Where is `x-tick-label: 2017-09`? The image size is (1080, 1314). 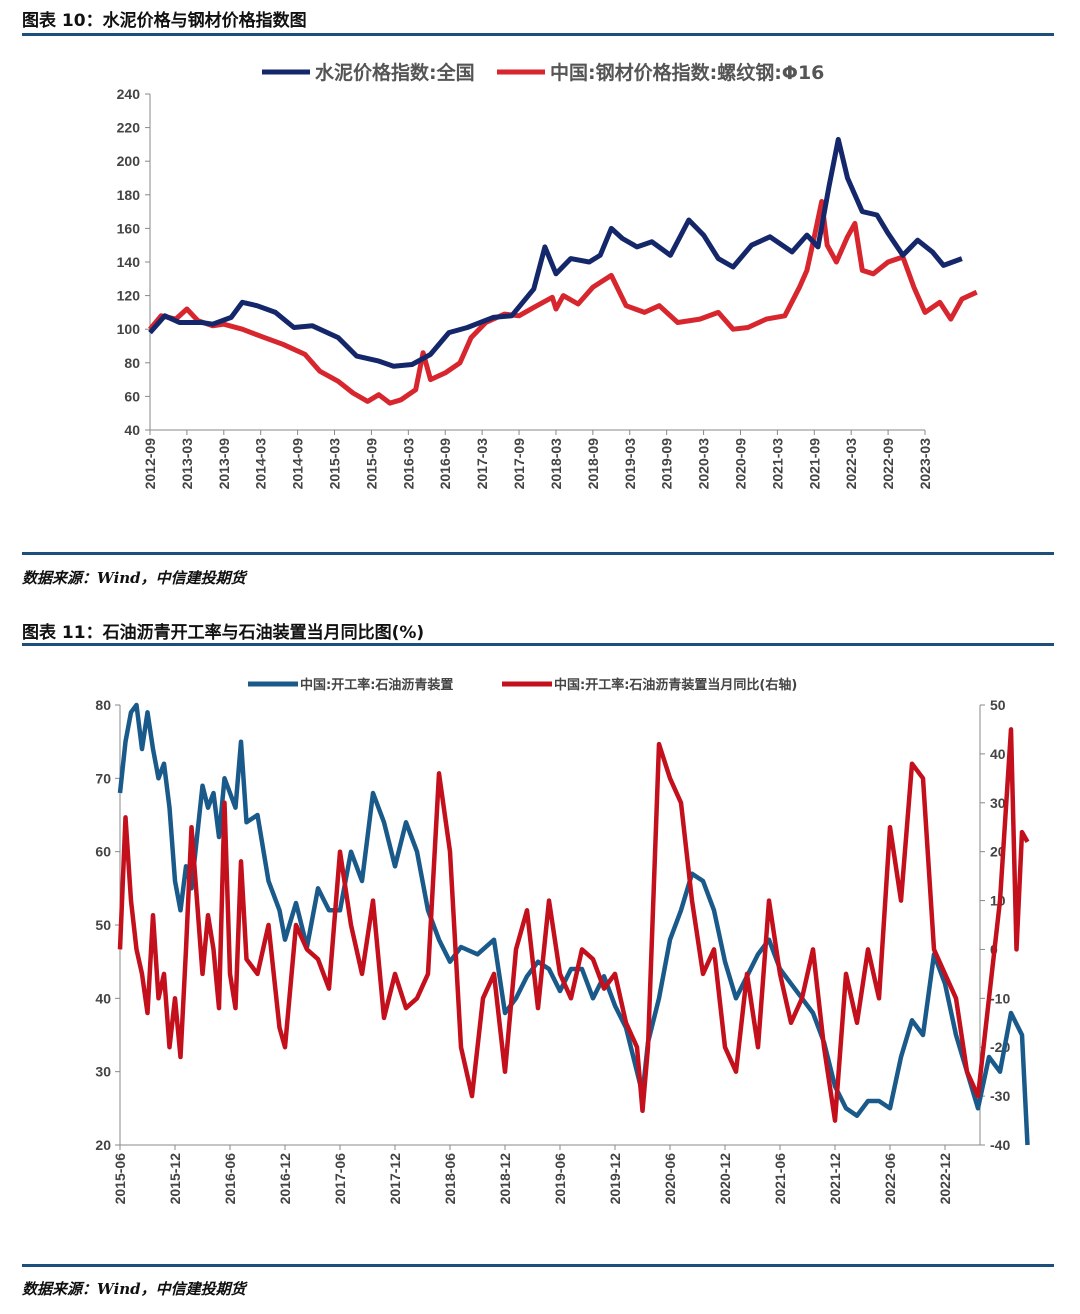
x-tick-label: 2017-09 is located at coordinates (519, 464).